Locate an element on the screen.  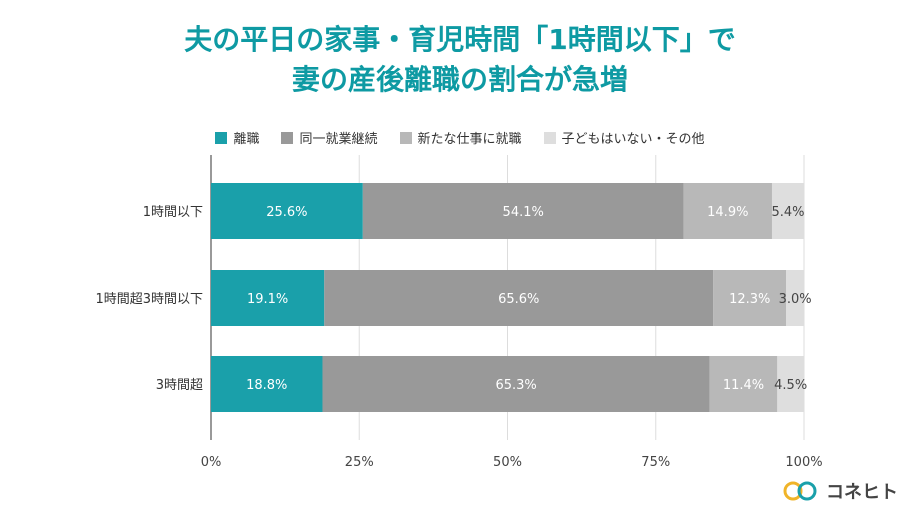
category-label: 3時間超 is located at coordinates (179, 385).